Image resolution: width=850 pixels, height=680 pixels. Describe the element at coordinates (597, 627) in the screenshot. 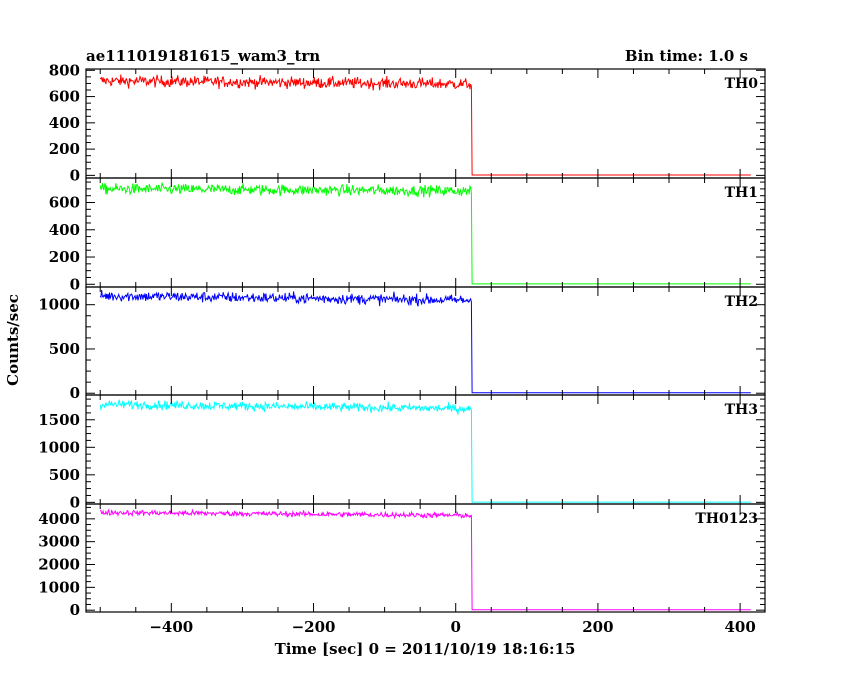

I see `x-tick-label: 200` at that location.